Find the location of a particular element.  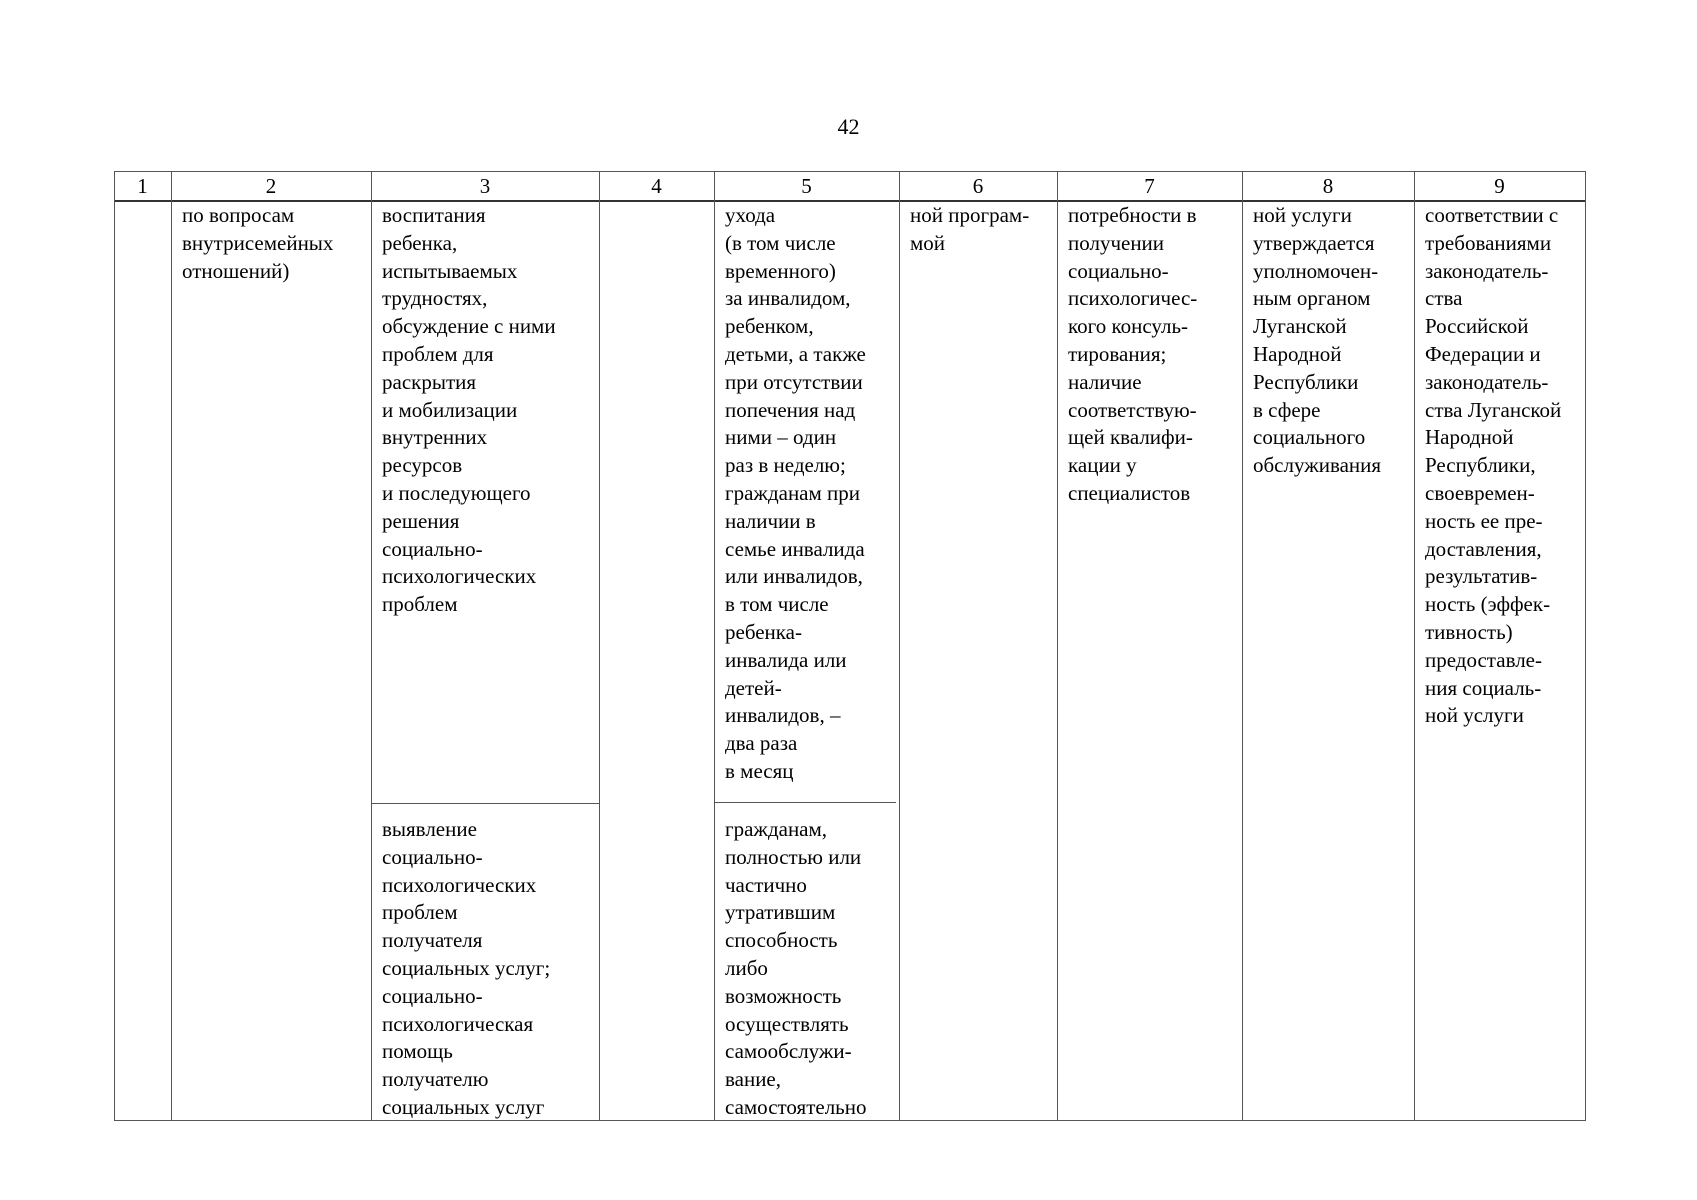

table-bottom-border is located at coordinates (850, 1120).